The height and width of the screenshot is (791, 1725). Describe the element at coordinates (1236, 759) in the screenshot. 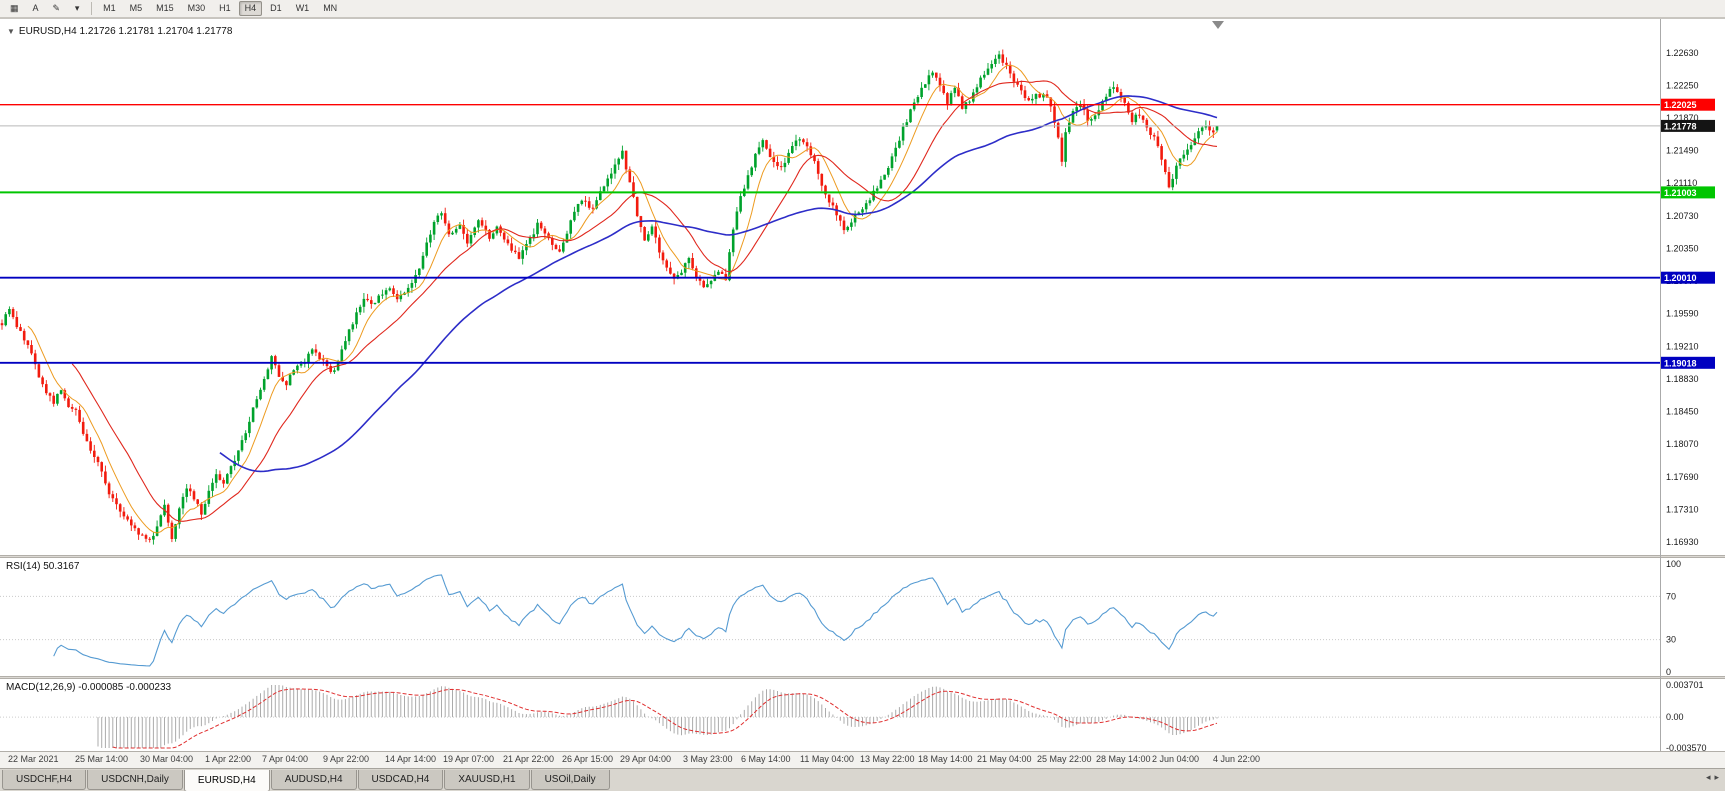

I see `svg-text: 4 Jun 22:00` at that location.